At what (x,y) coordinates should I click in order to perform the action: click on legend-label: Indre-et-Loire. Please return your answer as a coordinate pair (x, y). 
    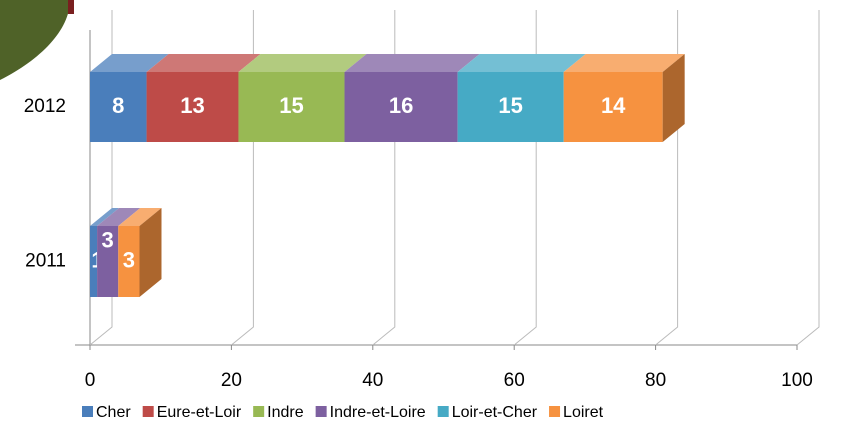
    Looking at the image, I should click on (378, 412).